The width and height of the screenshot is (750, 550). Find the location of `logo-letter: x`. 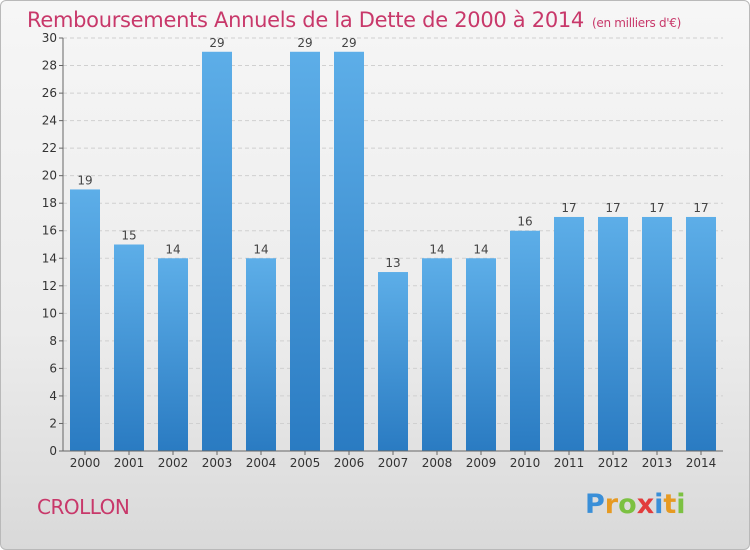

logo-letter: x is located at coordinates (645, 504).